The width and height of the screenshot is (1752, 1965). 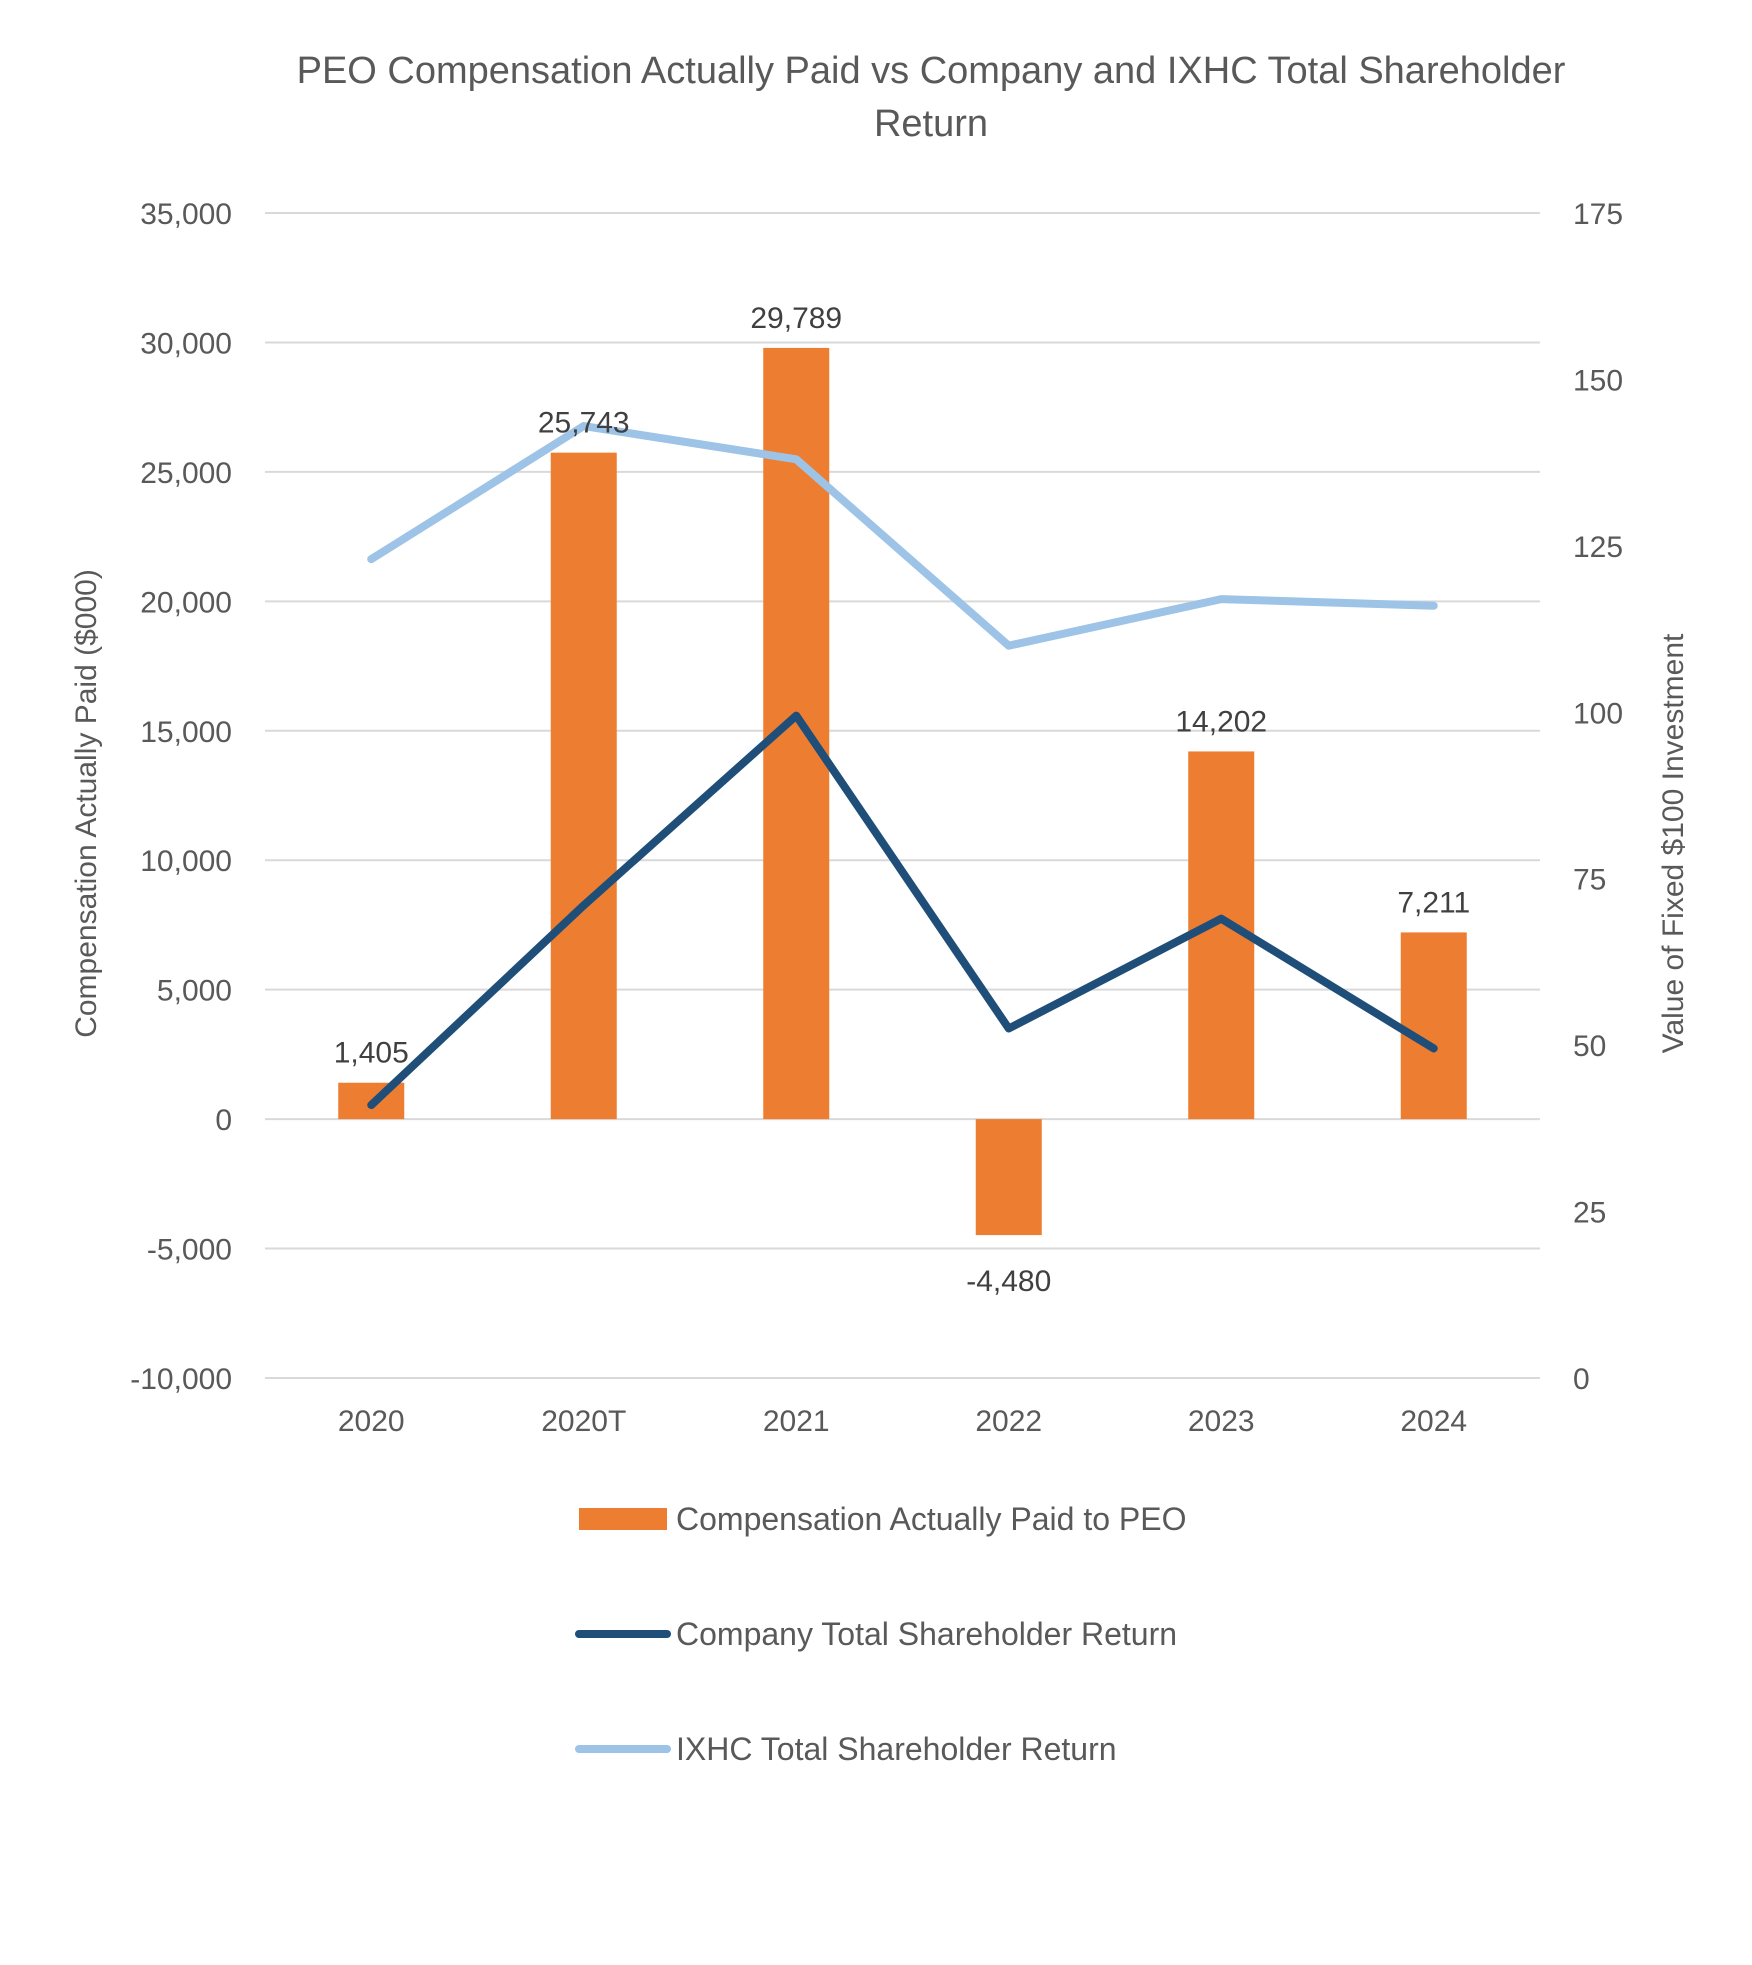 What do you see at coordinates (896, 1749) in the screenshot?
I see `legend-label: IXHC Total Shareholder Return` at bounding box center [896, 1749].